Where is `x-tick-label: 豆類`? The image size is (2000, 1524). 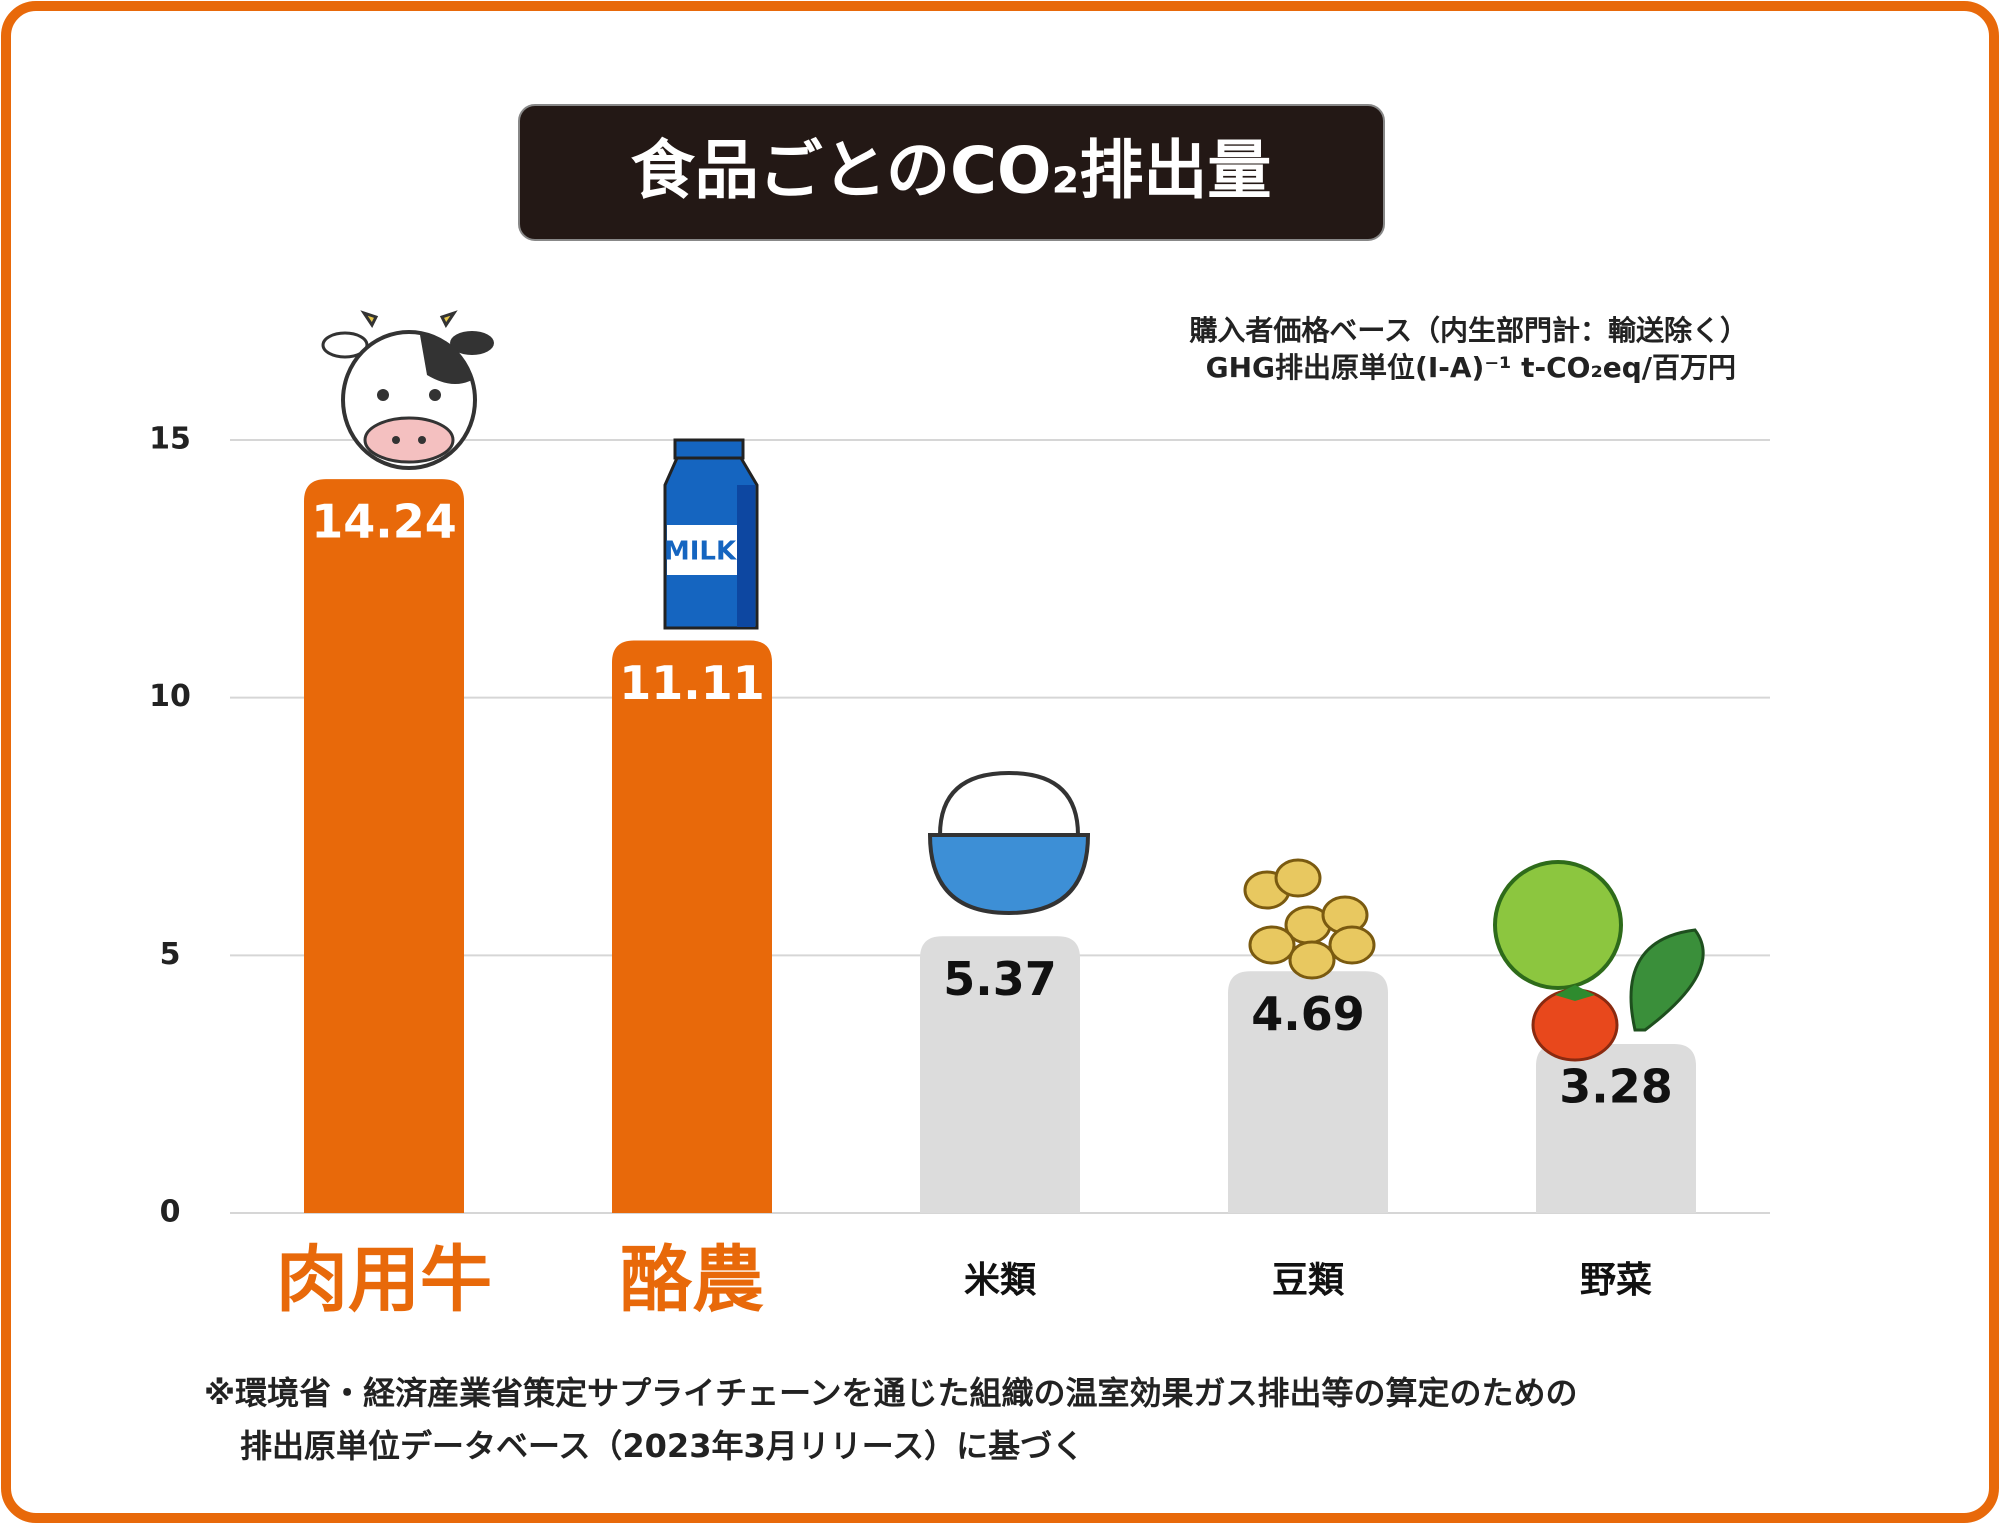
x-tick-label: 豆類 is located at coordinates (1308, 1280).